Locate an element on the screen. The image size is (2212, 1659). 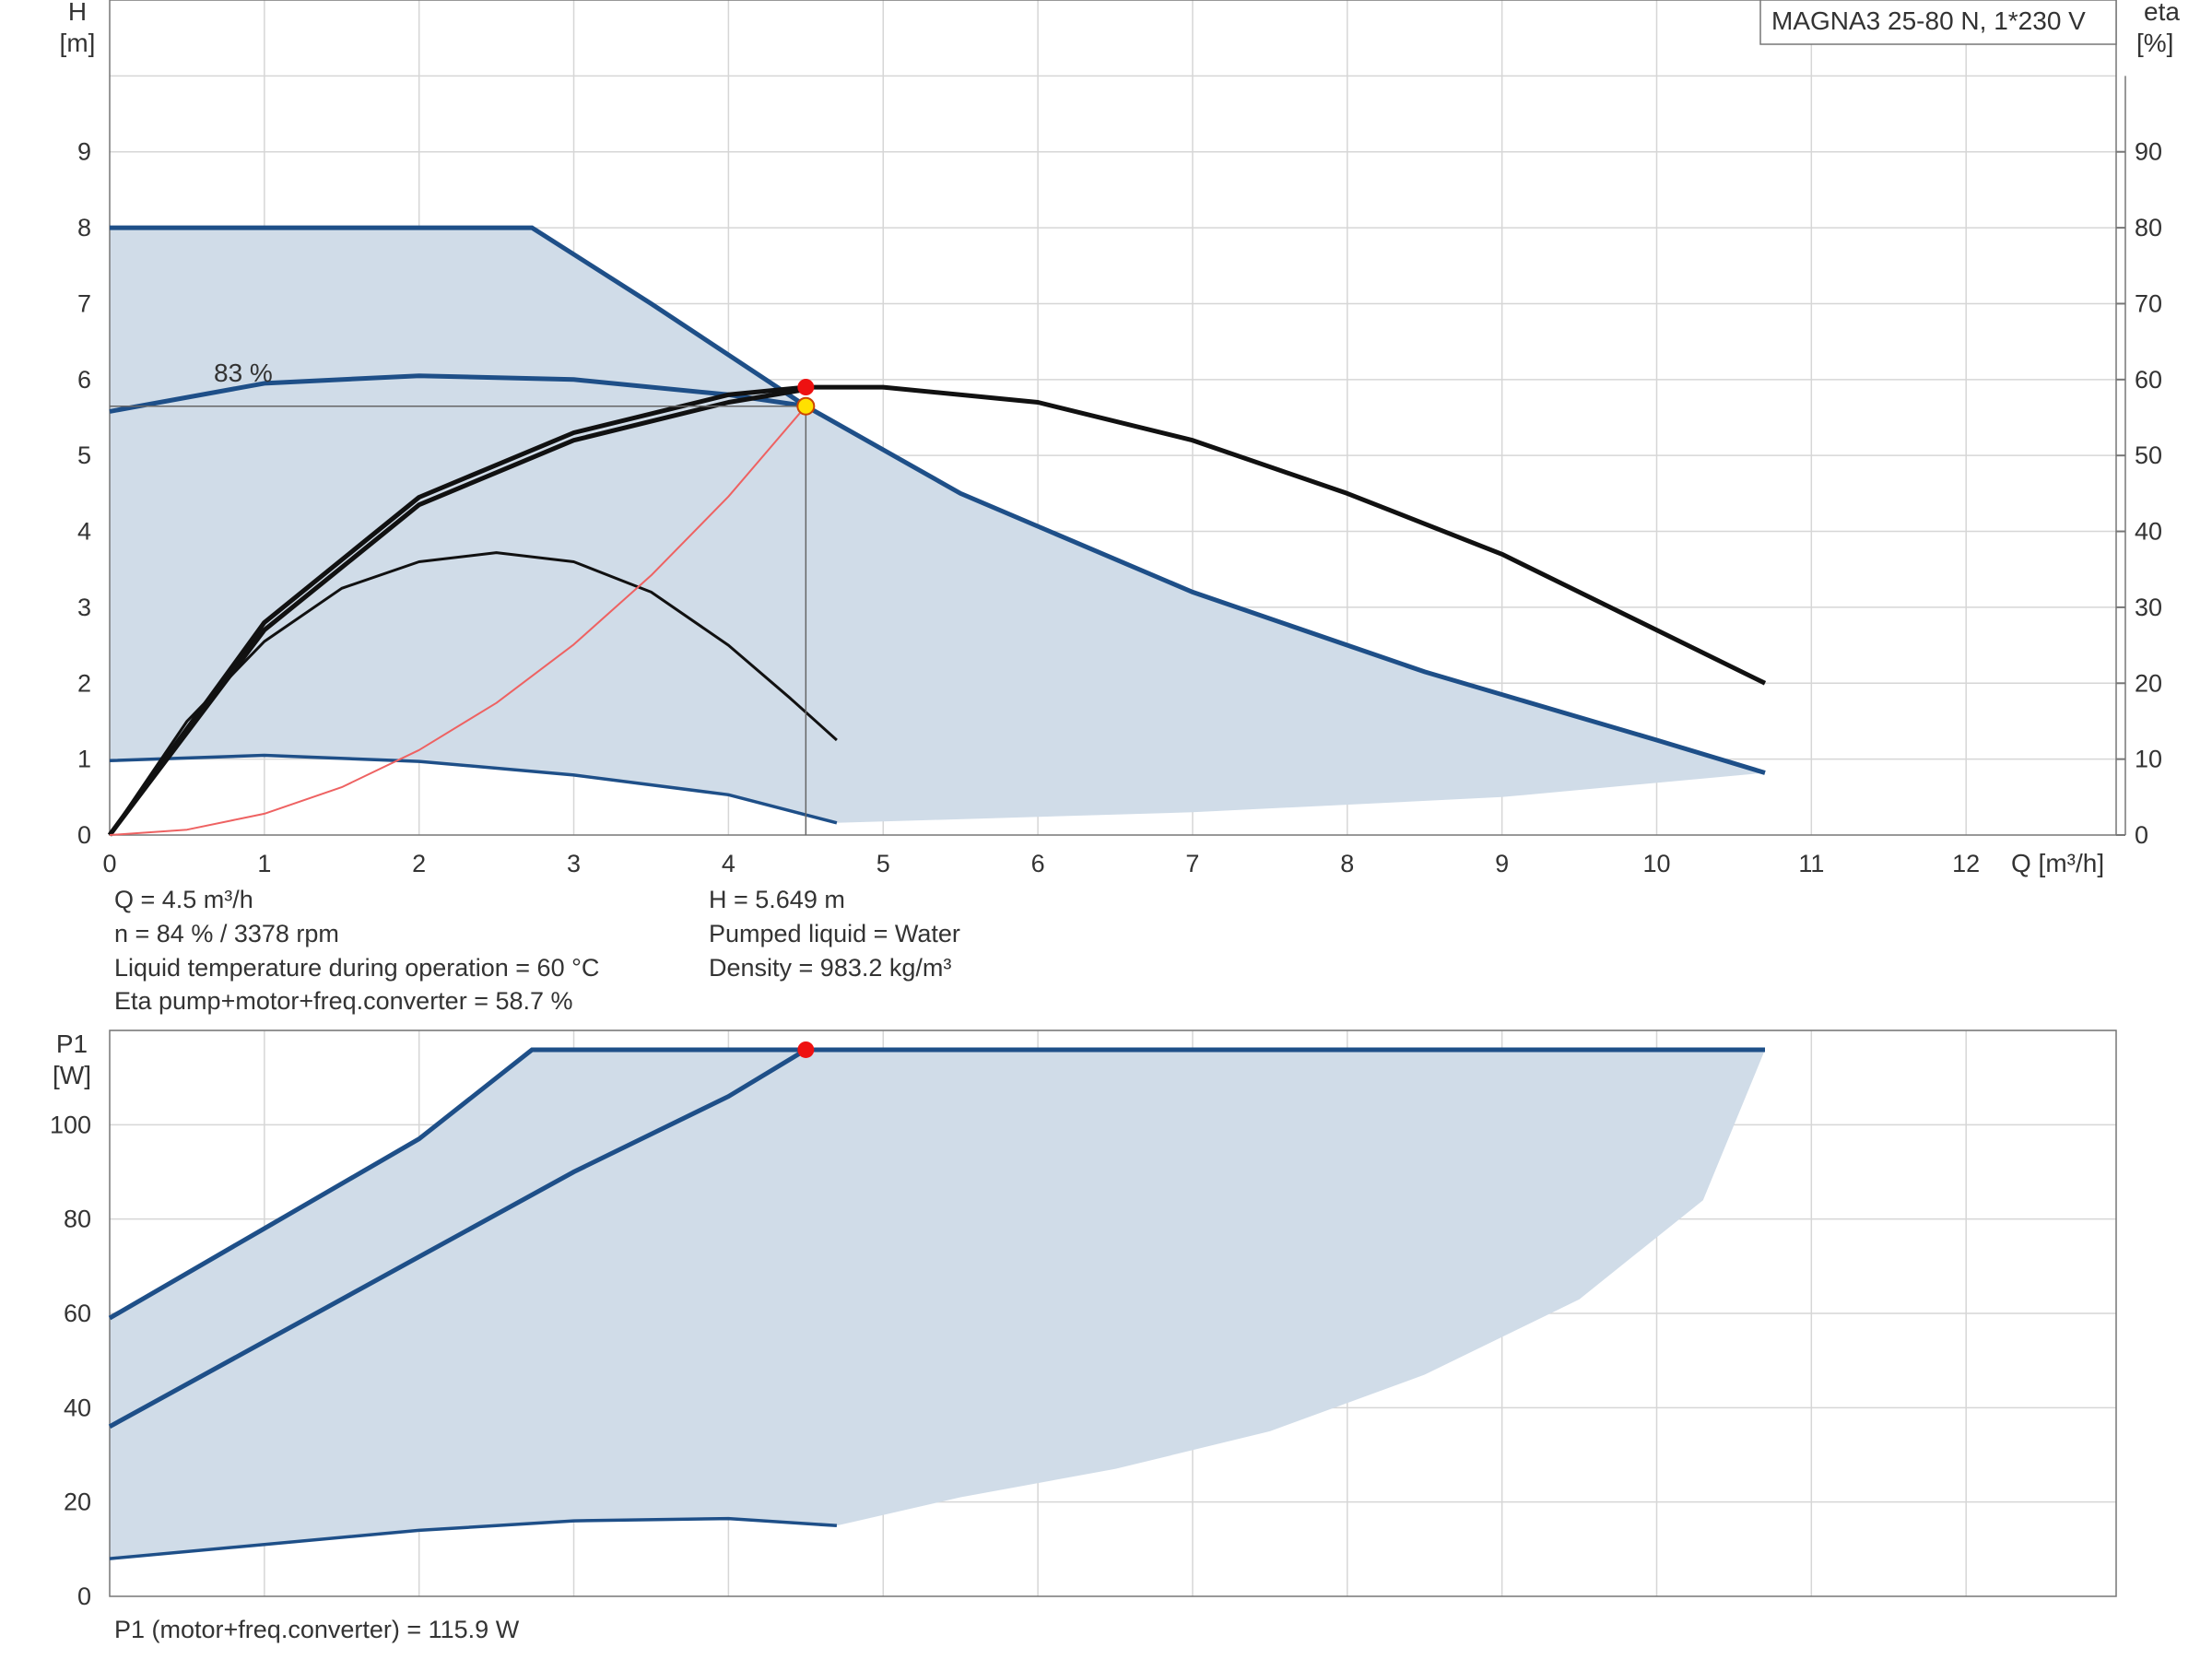
y2-tick-label: 70 is located at coordinates (2148, 303).